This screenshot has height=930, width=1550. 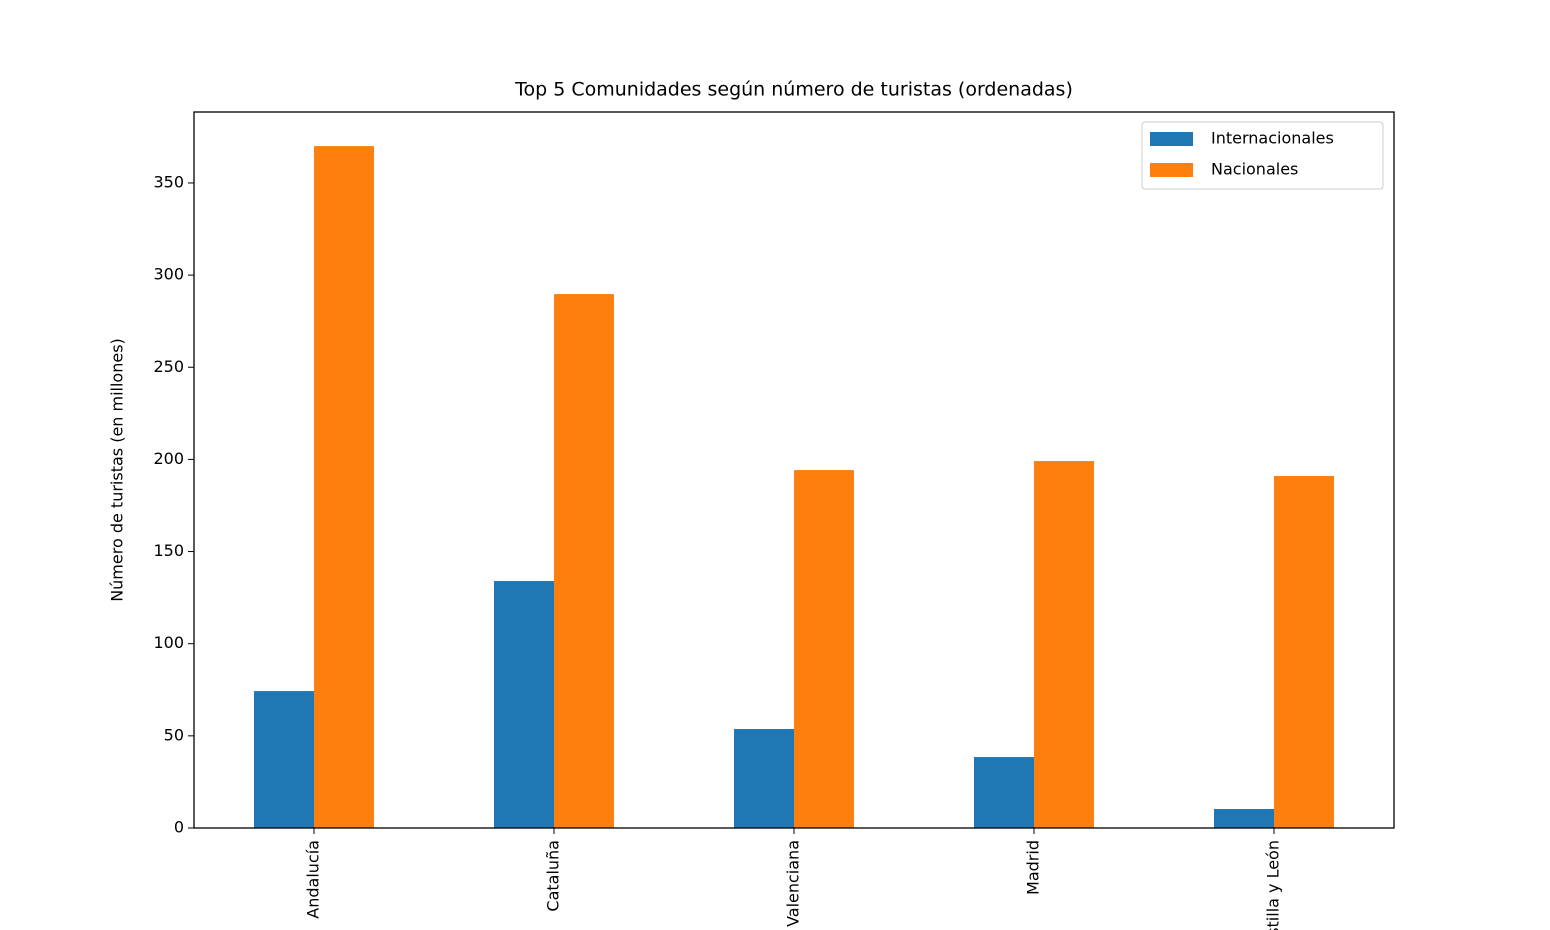 What do you see at coordinates (553, 876) in the screenshot?
I see `x-tick-label: Cataluña` at bounding box center [553, 876].